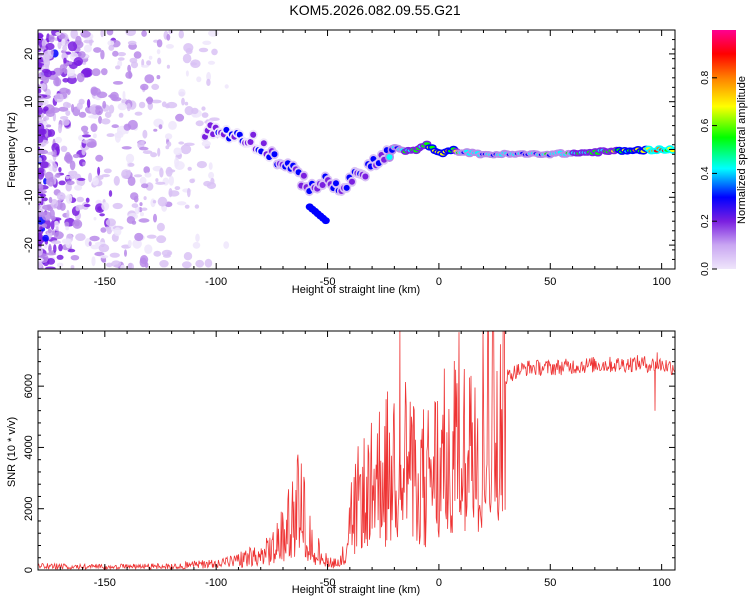 Image resolution: width=750 pixels, height=600 pixels. Describe the element at coordinates (105, 282) in the screenshot. I see `x-tick-label: -150` at that location.